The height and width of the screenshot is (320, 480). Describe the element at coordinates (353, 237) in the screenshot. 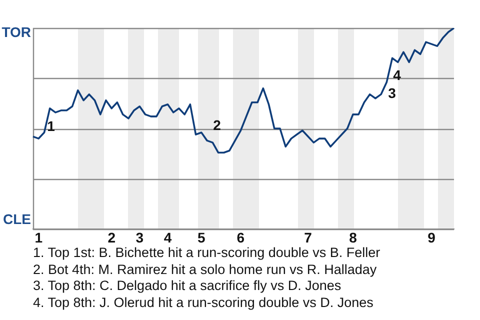

I see `x-tick-label: 8` at that location.